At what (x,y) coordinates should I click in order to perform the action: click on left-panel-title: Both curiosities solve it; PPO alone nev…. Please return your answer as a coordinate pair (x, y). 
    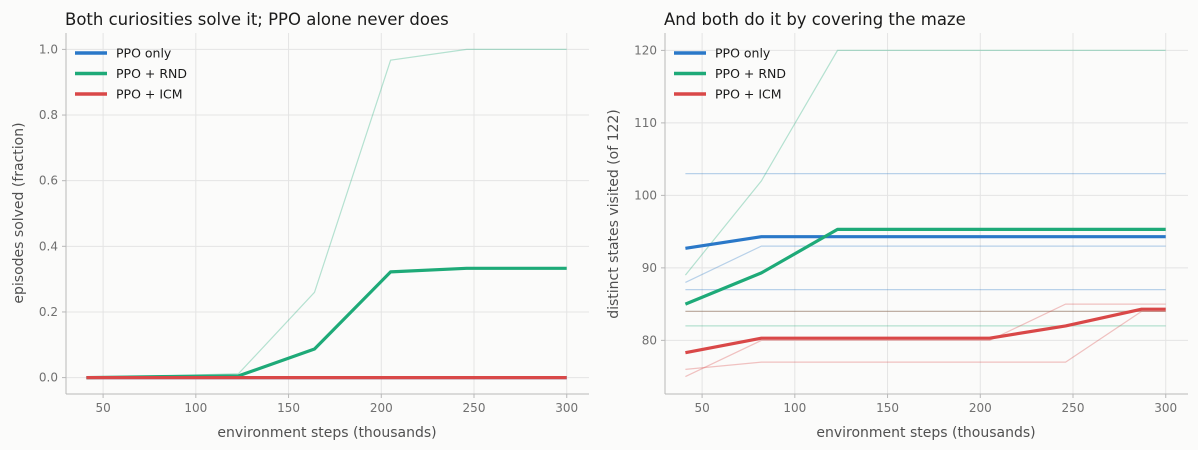
    Looking at the image, I should click on (257, 19).